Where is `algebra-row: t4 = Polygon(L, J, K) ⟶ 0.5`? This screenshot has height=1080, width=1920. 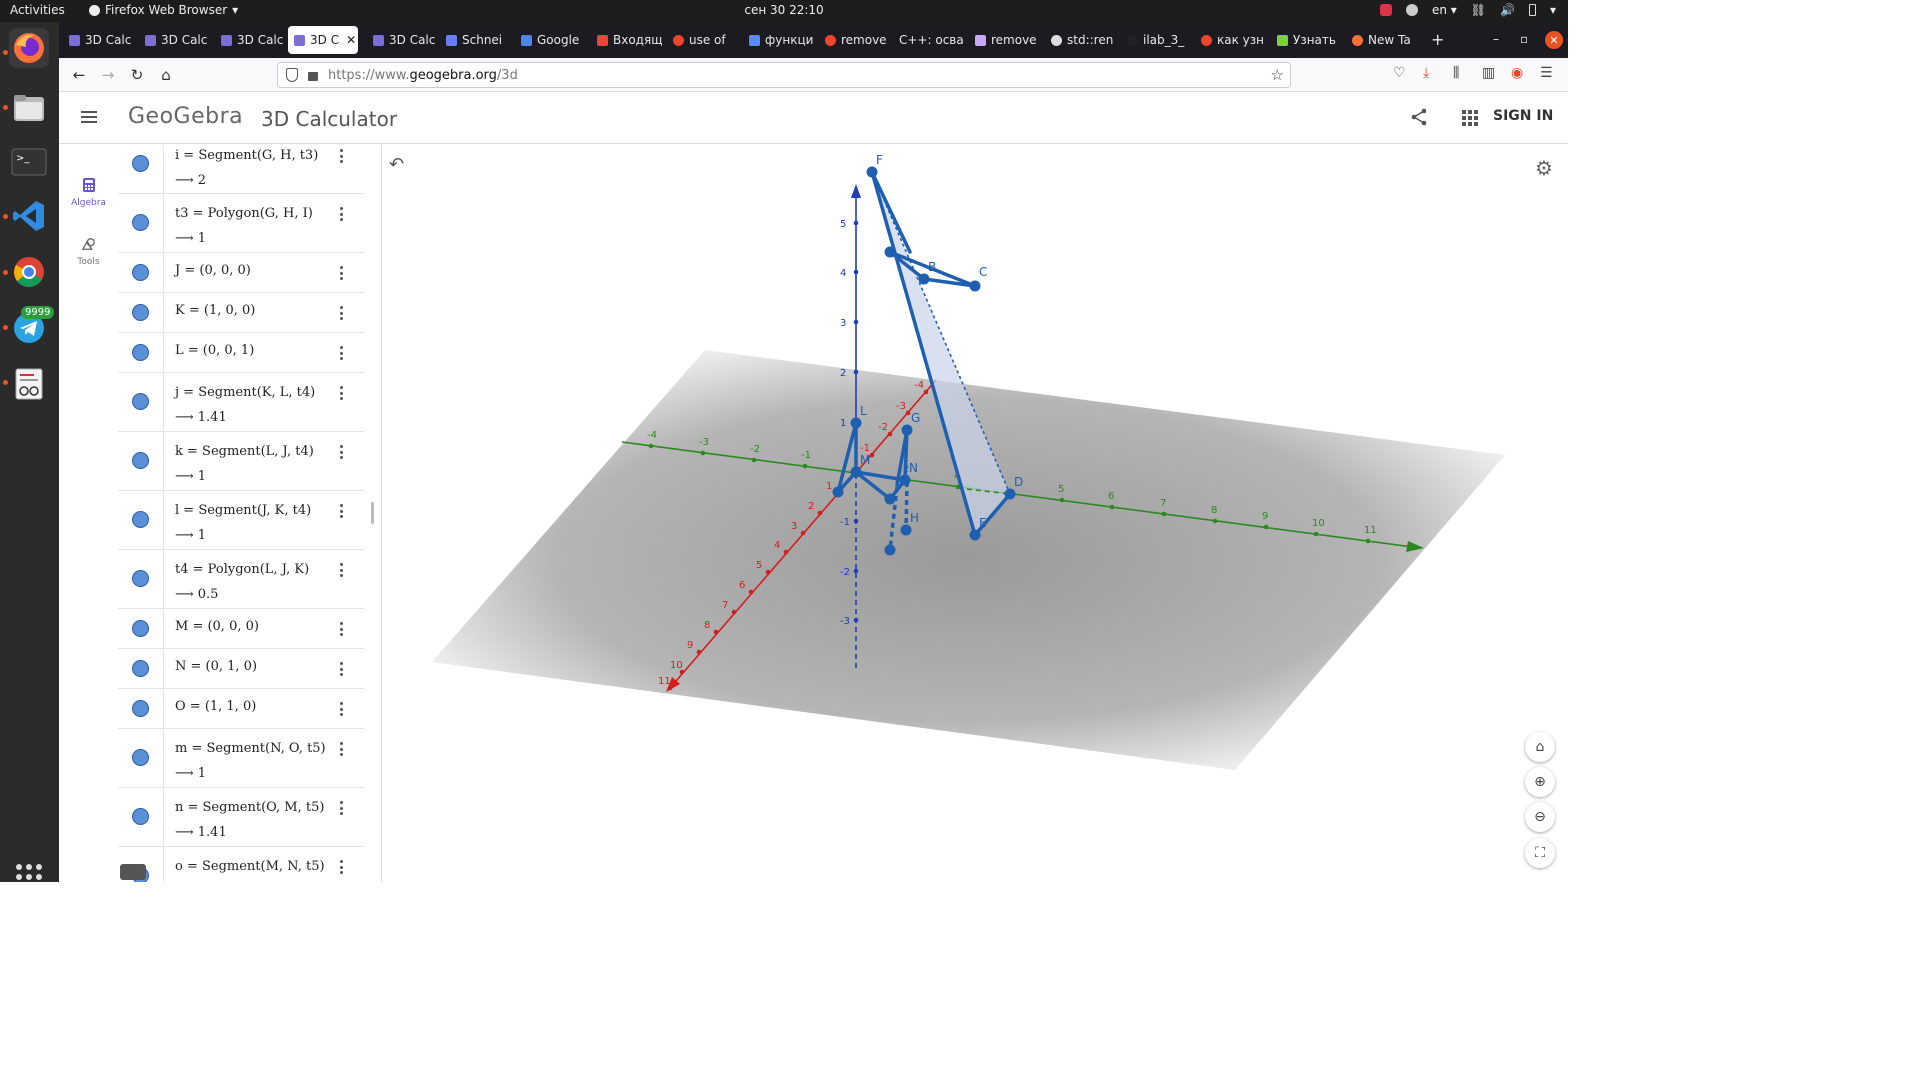 algebra-row: t4 = Polygon(L, J, K) ⟶ 0.5 is located at coordinates (241, 579).